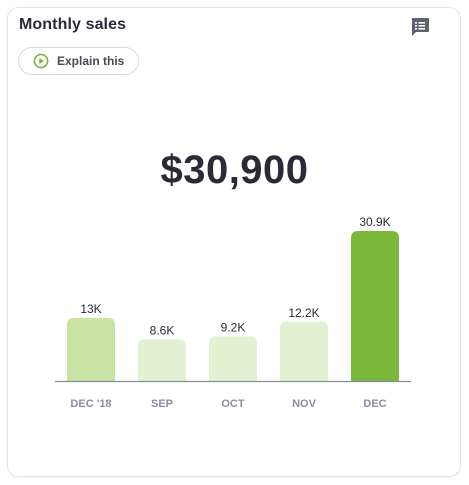 This screenshot has width=469, height=485. What do you see at coordinates (303, 313) in the screenshot?
I see `bar-value-label: 12.2K` at bounding box center [303, 313].